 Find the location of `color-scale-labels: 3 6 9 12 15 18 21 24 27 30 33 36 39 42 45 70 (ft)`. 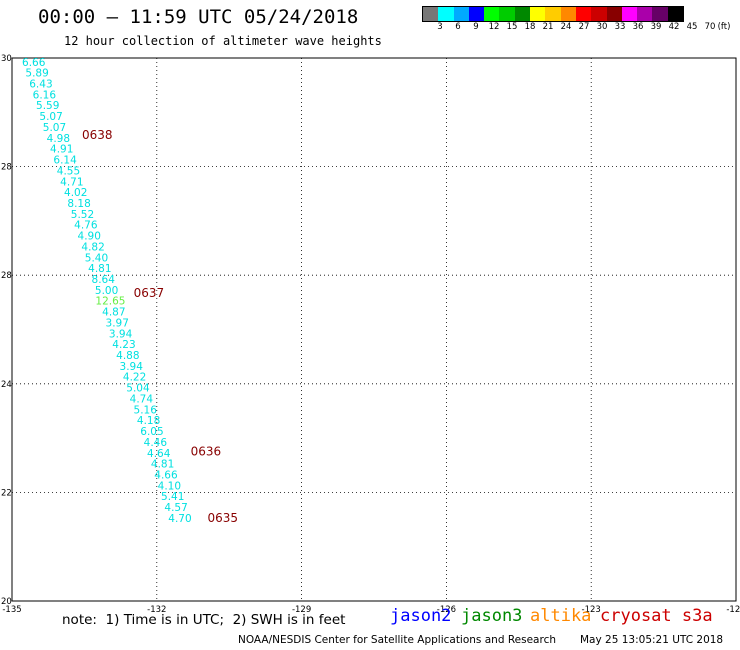

color-scale-labels: 3 6 9 12 15 18 21 24 27 30 33 36 39 42 45 70 (ft) is located at coordinates (576, 28).